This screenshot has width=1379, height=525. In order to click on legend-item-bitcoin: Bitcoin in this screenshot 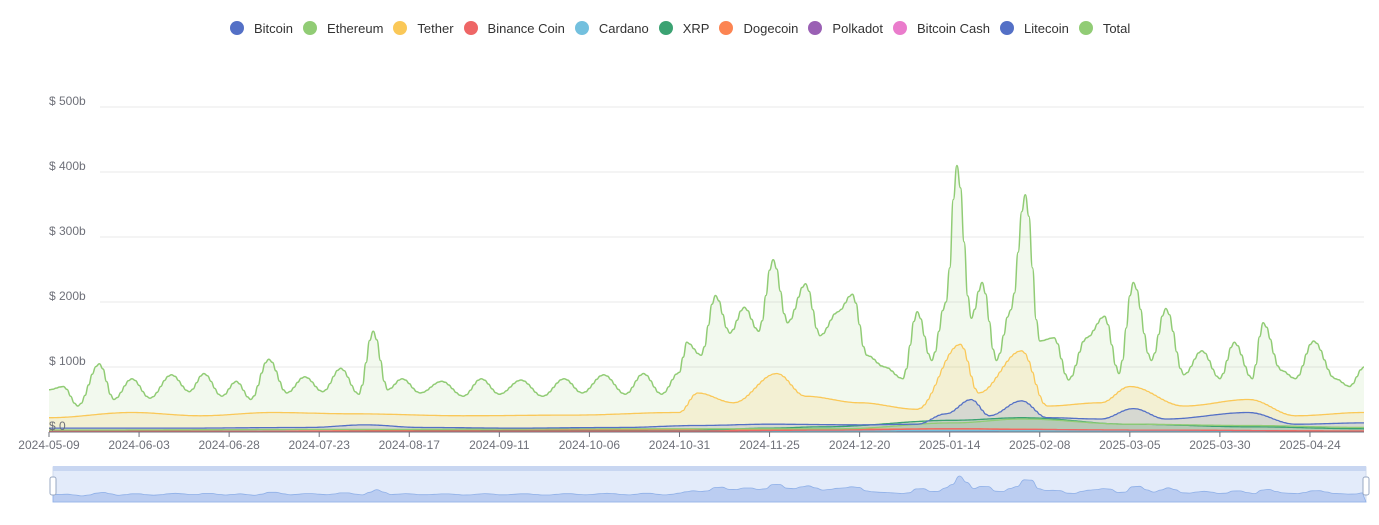, I will do `click(261, 28)`.